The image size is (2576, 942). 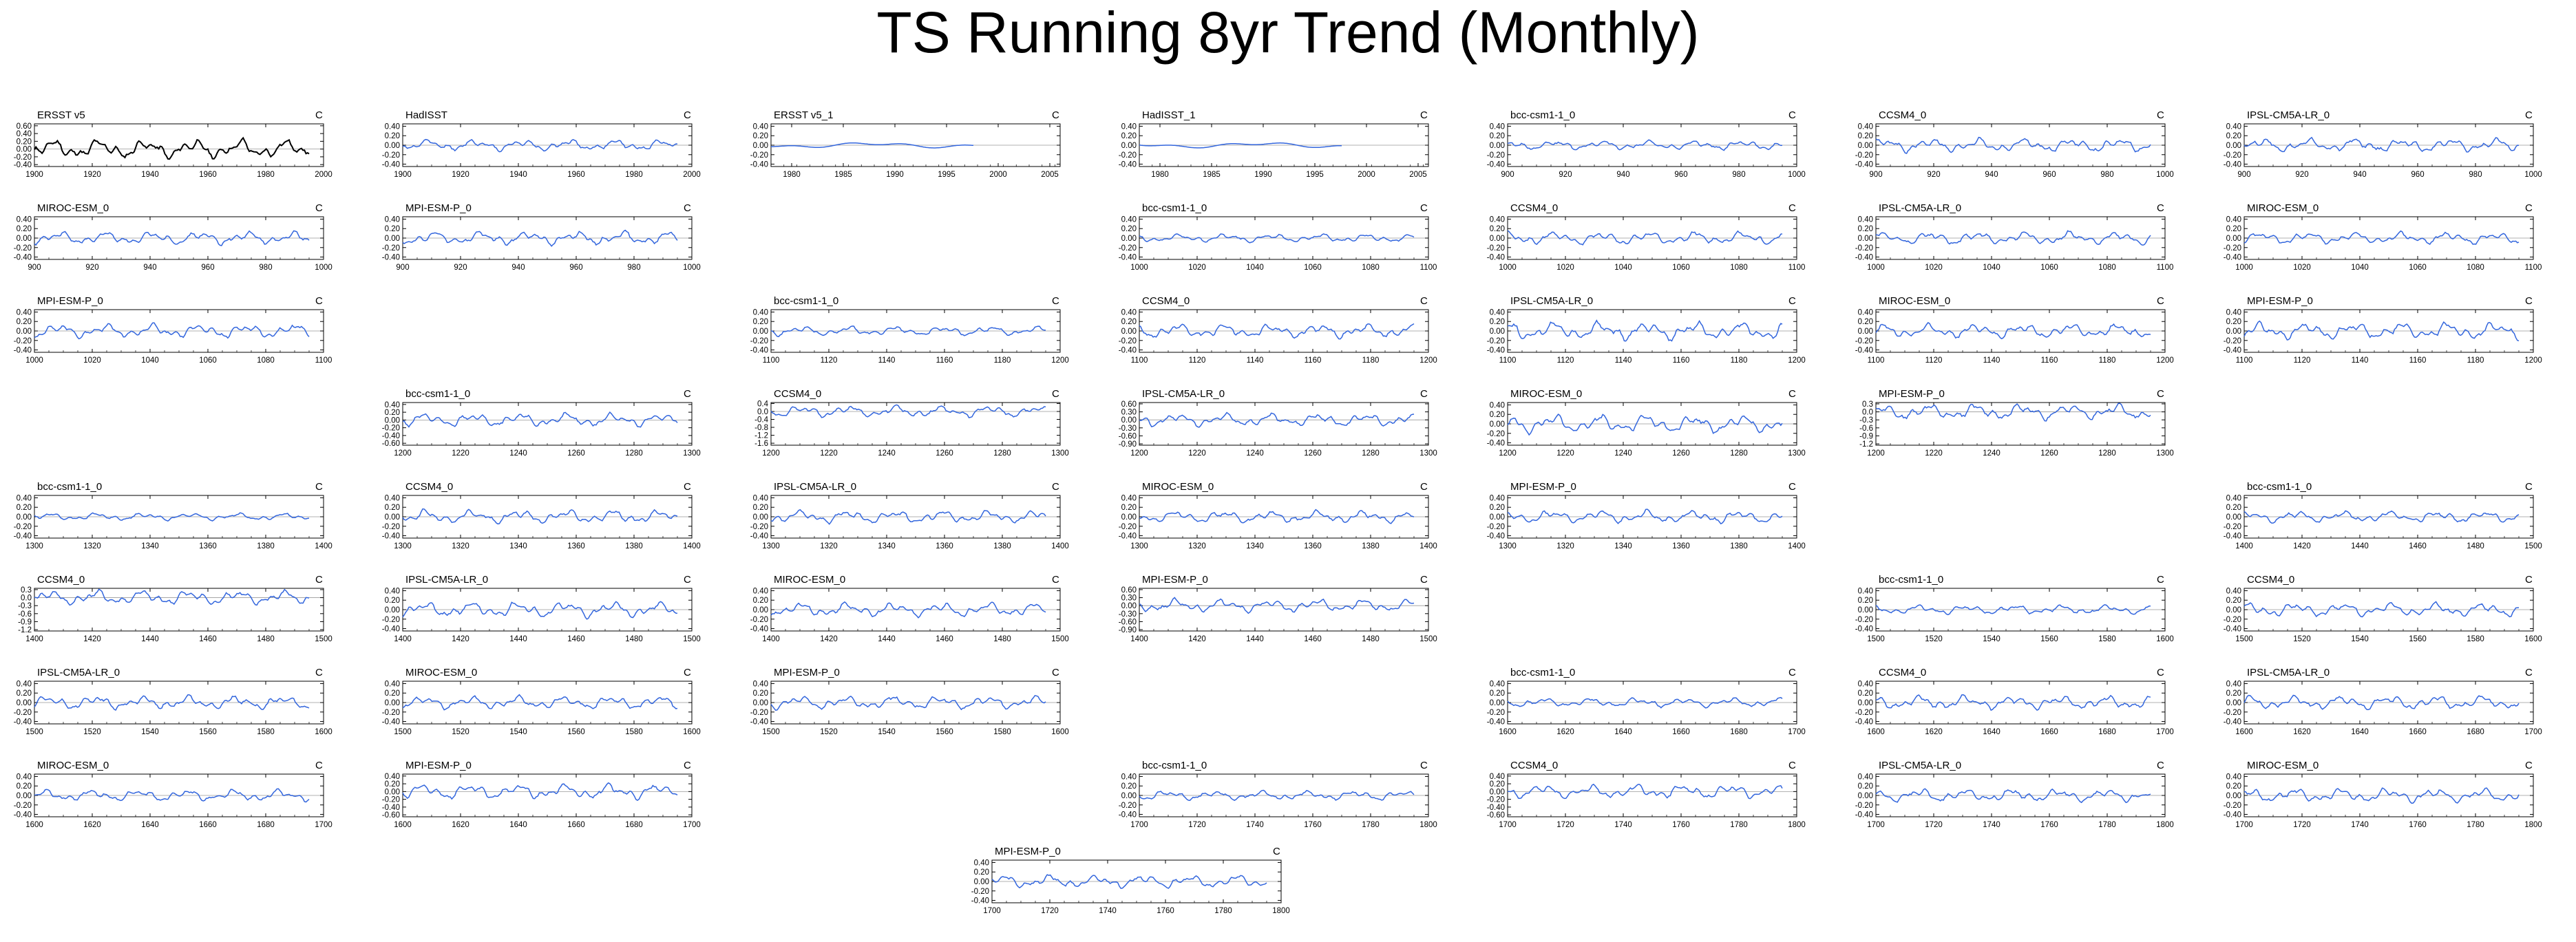 What do you see at coordinates (1868, 413) in the screenshot?
I see `y-tick-label: 0.0` at bounding box center [1868, 413].